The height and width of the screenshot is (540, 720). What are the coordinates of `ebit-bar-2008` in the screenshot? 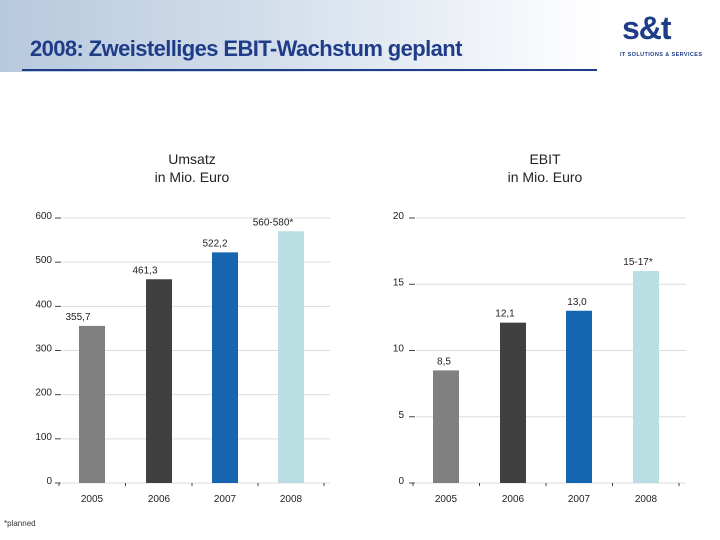 It's located at (646, 377).